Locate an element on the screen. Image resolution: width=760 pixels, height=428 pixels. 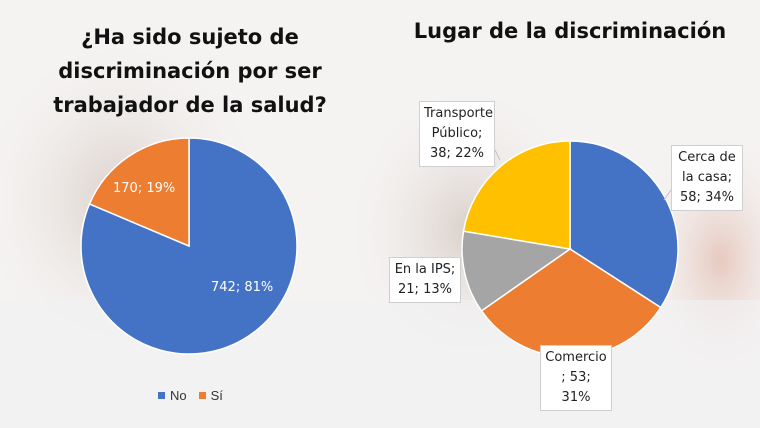
callout-line: 58; 34% is located at coordinates (707, 197).